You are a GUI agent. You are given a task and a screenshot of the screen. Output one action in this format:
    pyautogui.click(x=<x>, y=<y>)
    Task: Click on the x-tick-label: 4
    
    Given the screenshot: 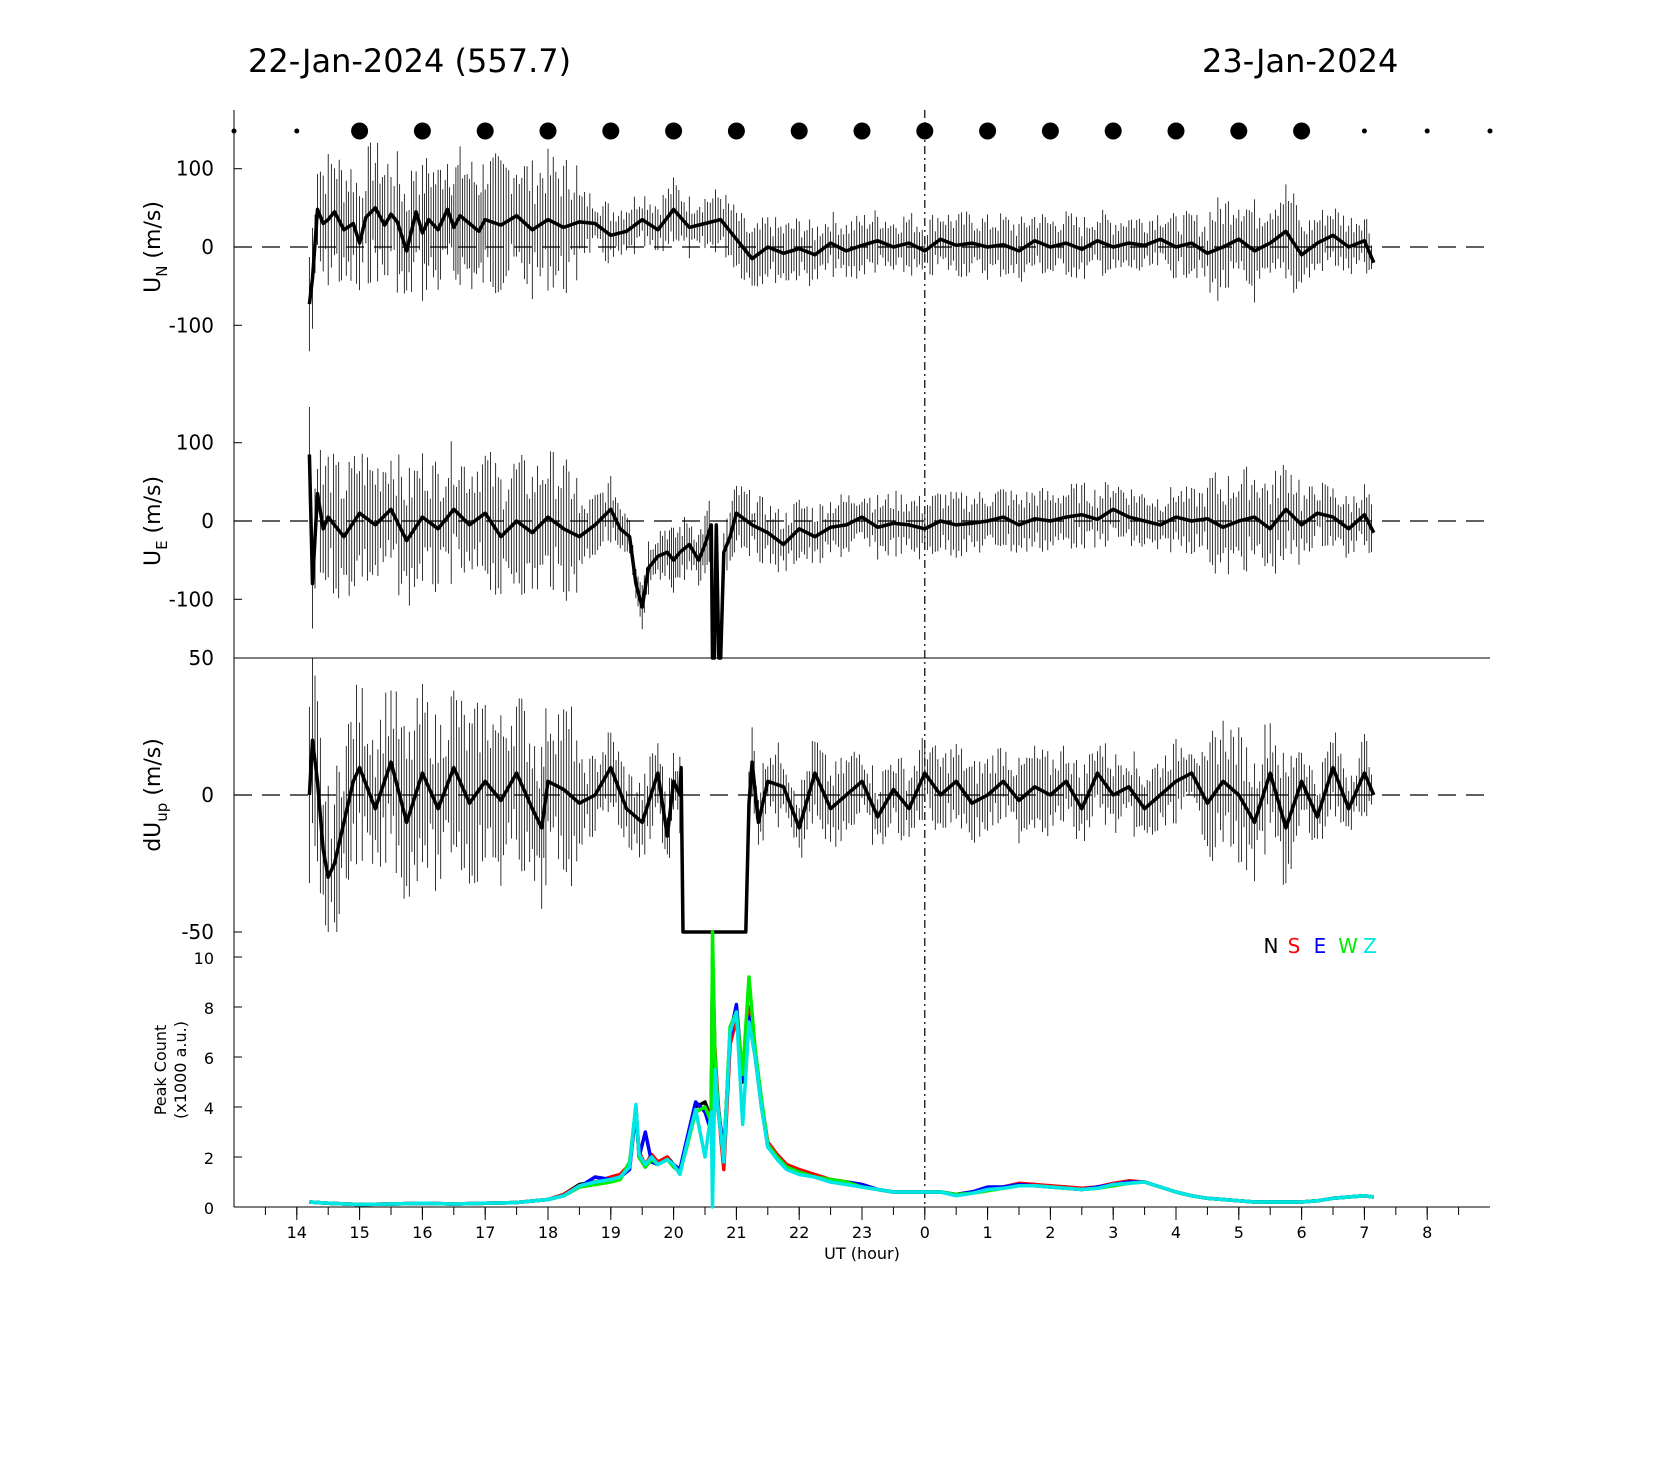 What is the action you would take?
    pyautogui.click(x=1176, y=1232)
    